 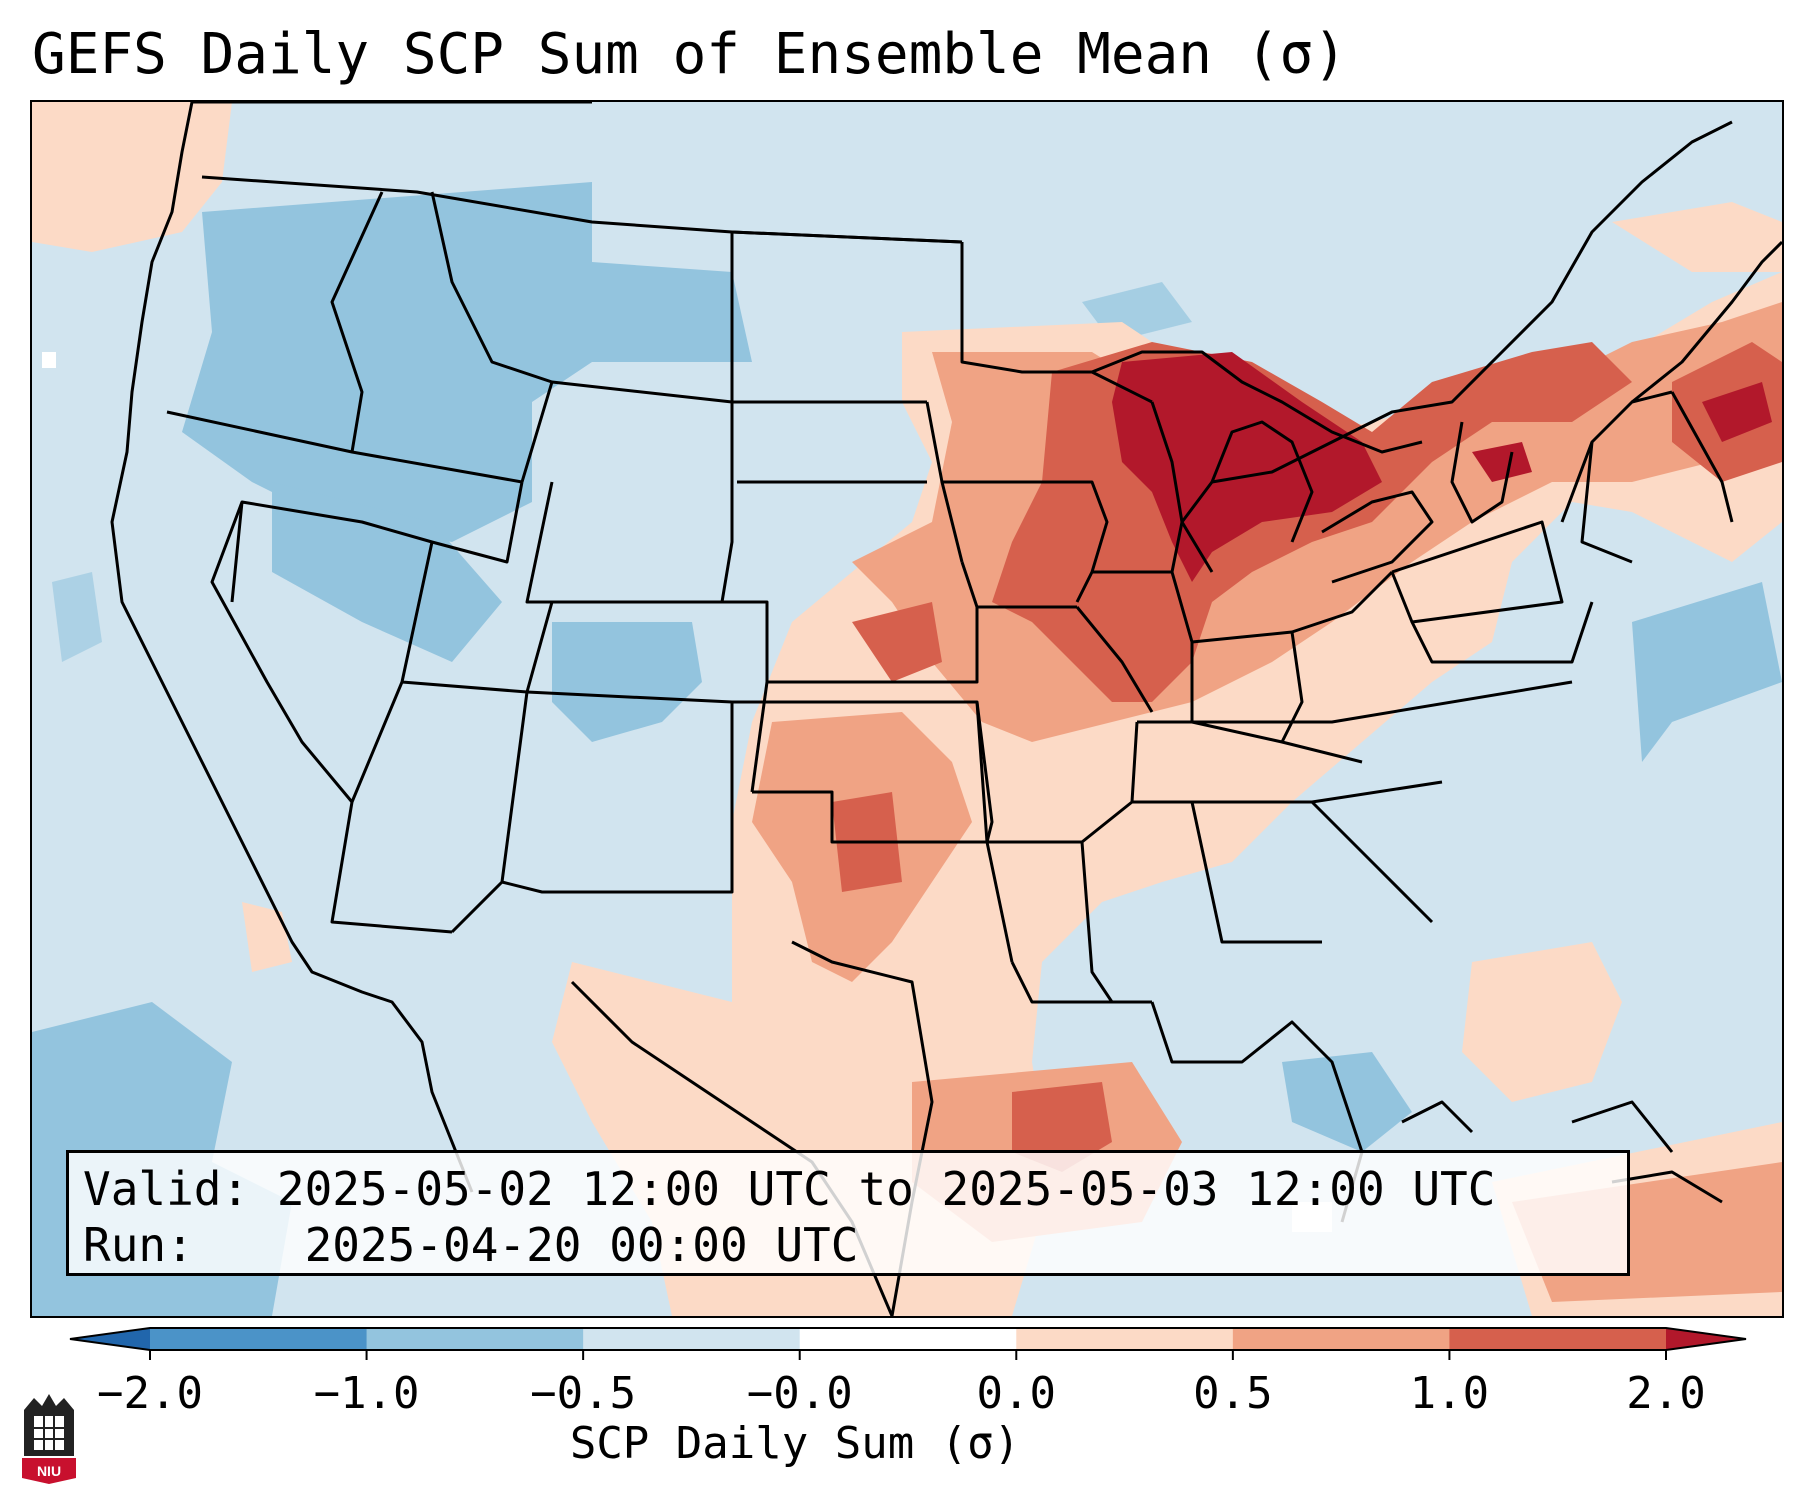 What do you see at coordinates (795, 1443) in the screenshot?
I see `colorbar-label: SCP Daily Sum (σ)` at bounding box center [795, 1443].